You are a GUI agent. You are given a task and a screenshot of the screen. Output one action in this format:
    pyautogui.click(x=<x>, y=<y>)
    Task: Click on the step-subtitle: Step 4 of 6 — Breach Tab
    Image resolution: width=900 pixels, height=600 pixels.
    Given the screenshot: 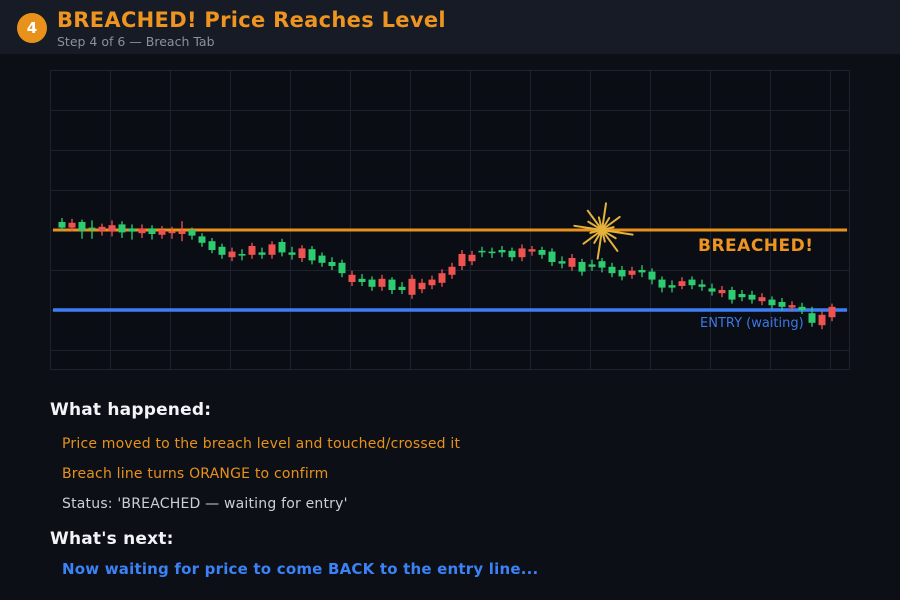 What is the action you would take?
    pyautogui.click(x=136, y=42)
    